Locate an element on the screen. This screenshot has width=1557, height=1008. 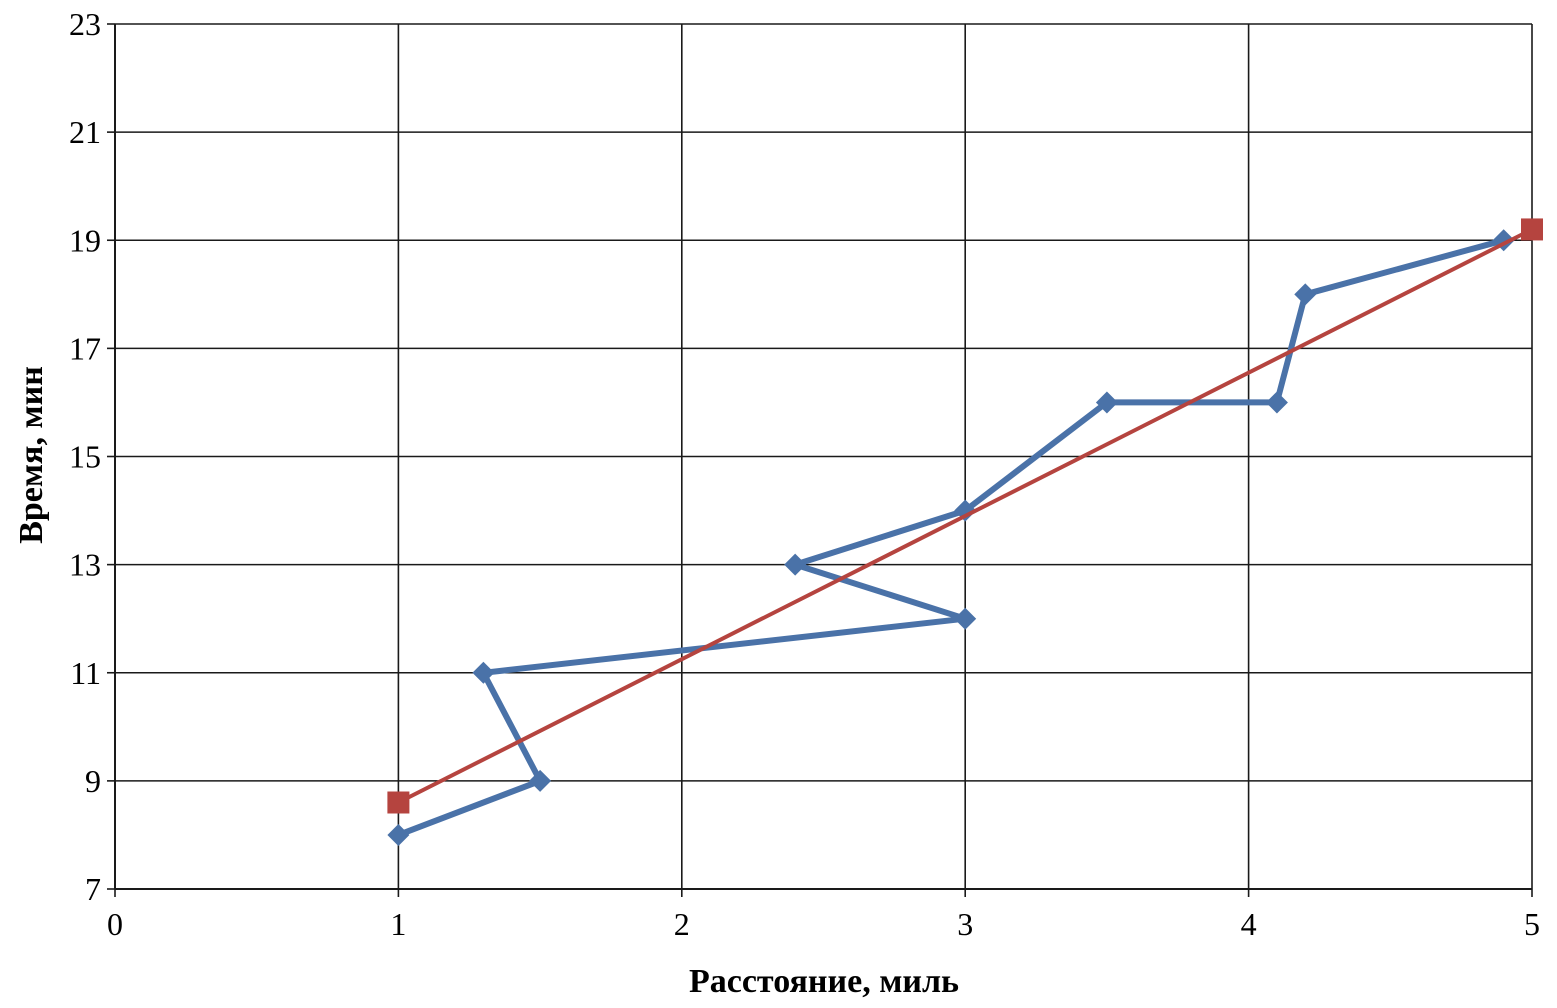
y-tick-label: 9 is located at coordinates (93, 781).